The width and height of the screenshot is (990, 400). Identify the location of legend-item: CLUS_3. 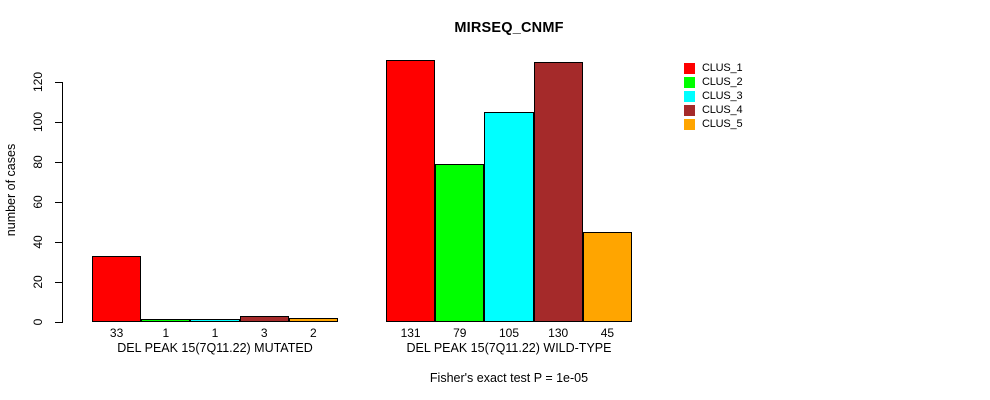
(713, 96).